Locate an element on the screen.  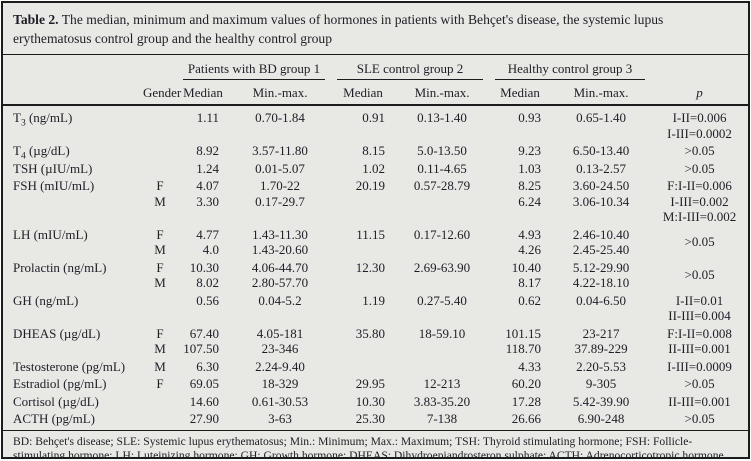
cell-healthy-range: 2.46-10.40 is located at coordinates (601, 234).